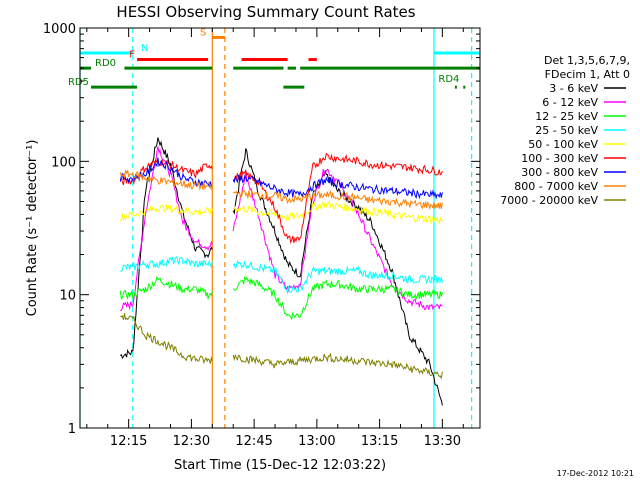 Image resolution: width=640 pixels, height=480 pixels. I want to click on legend-label: 7000 - 20000 keV, so click(549, 200).